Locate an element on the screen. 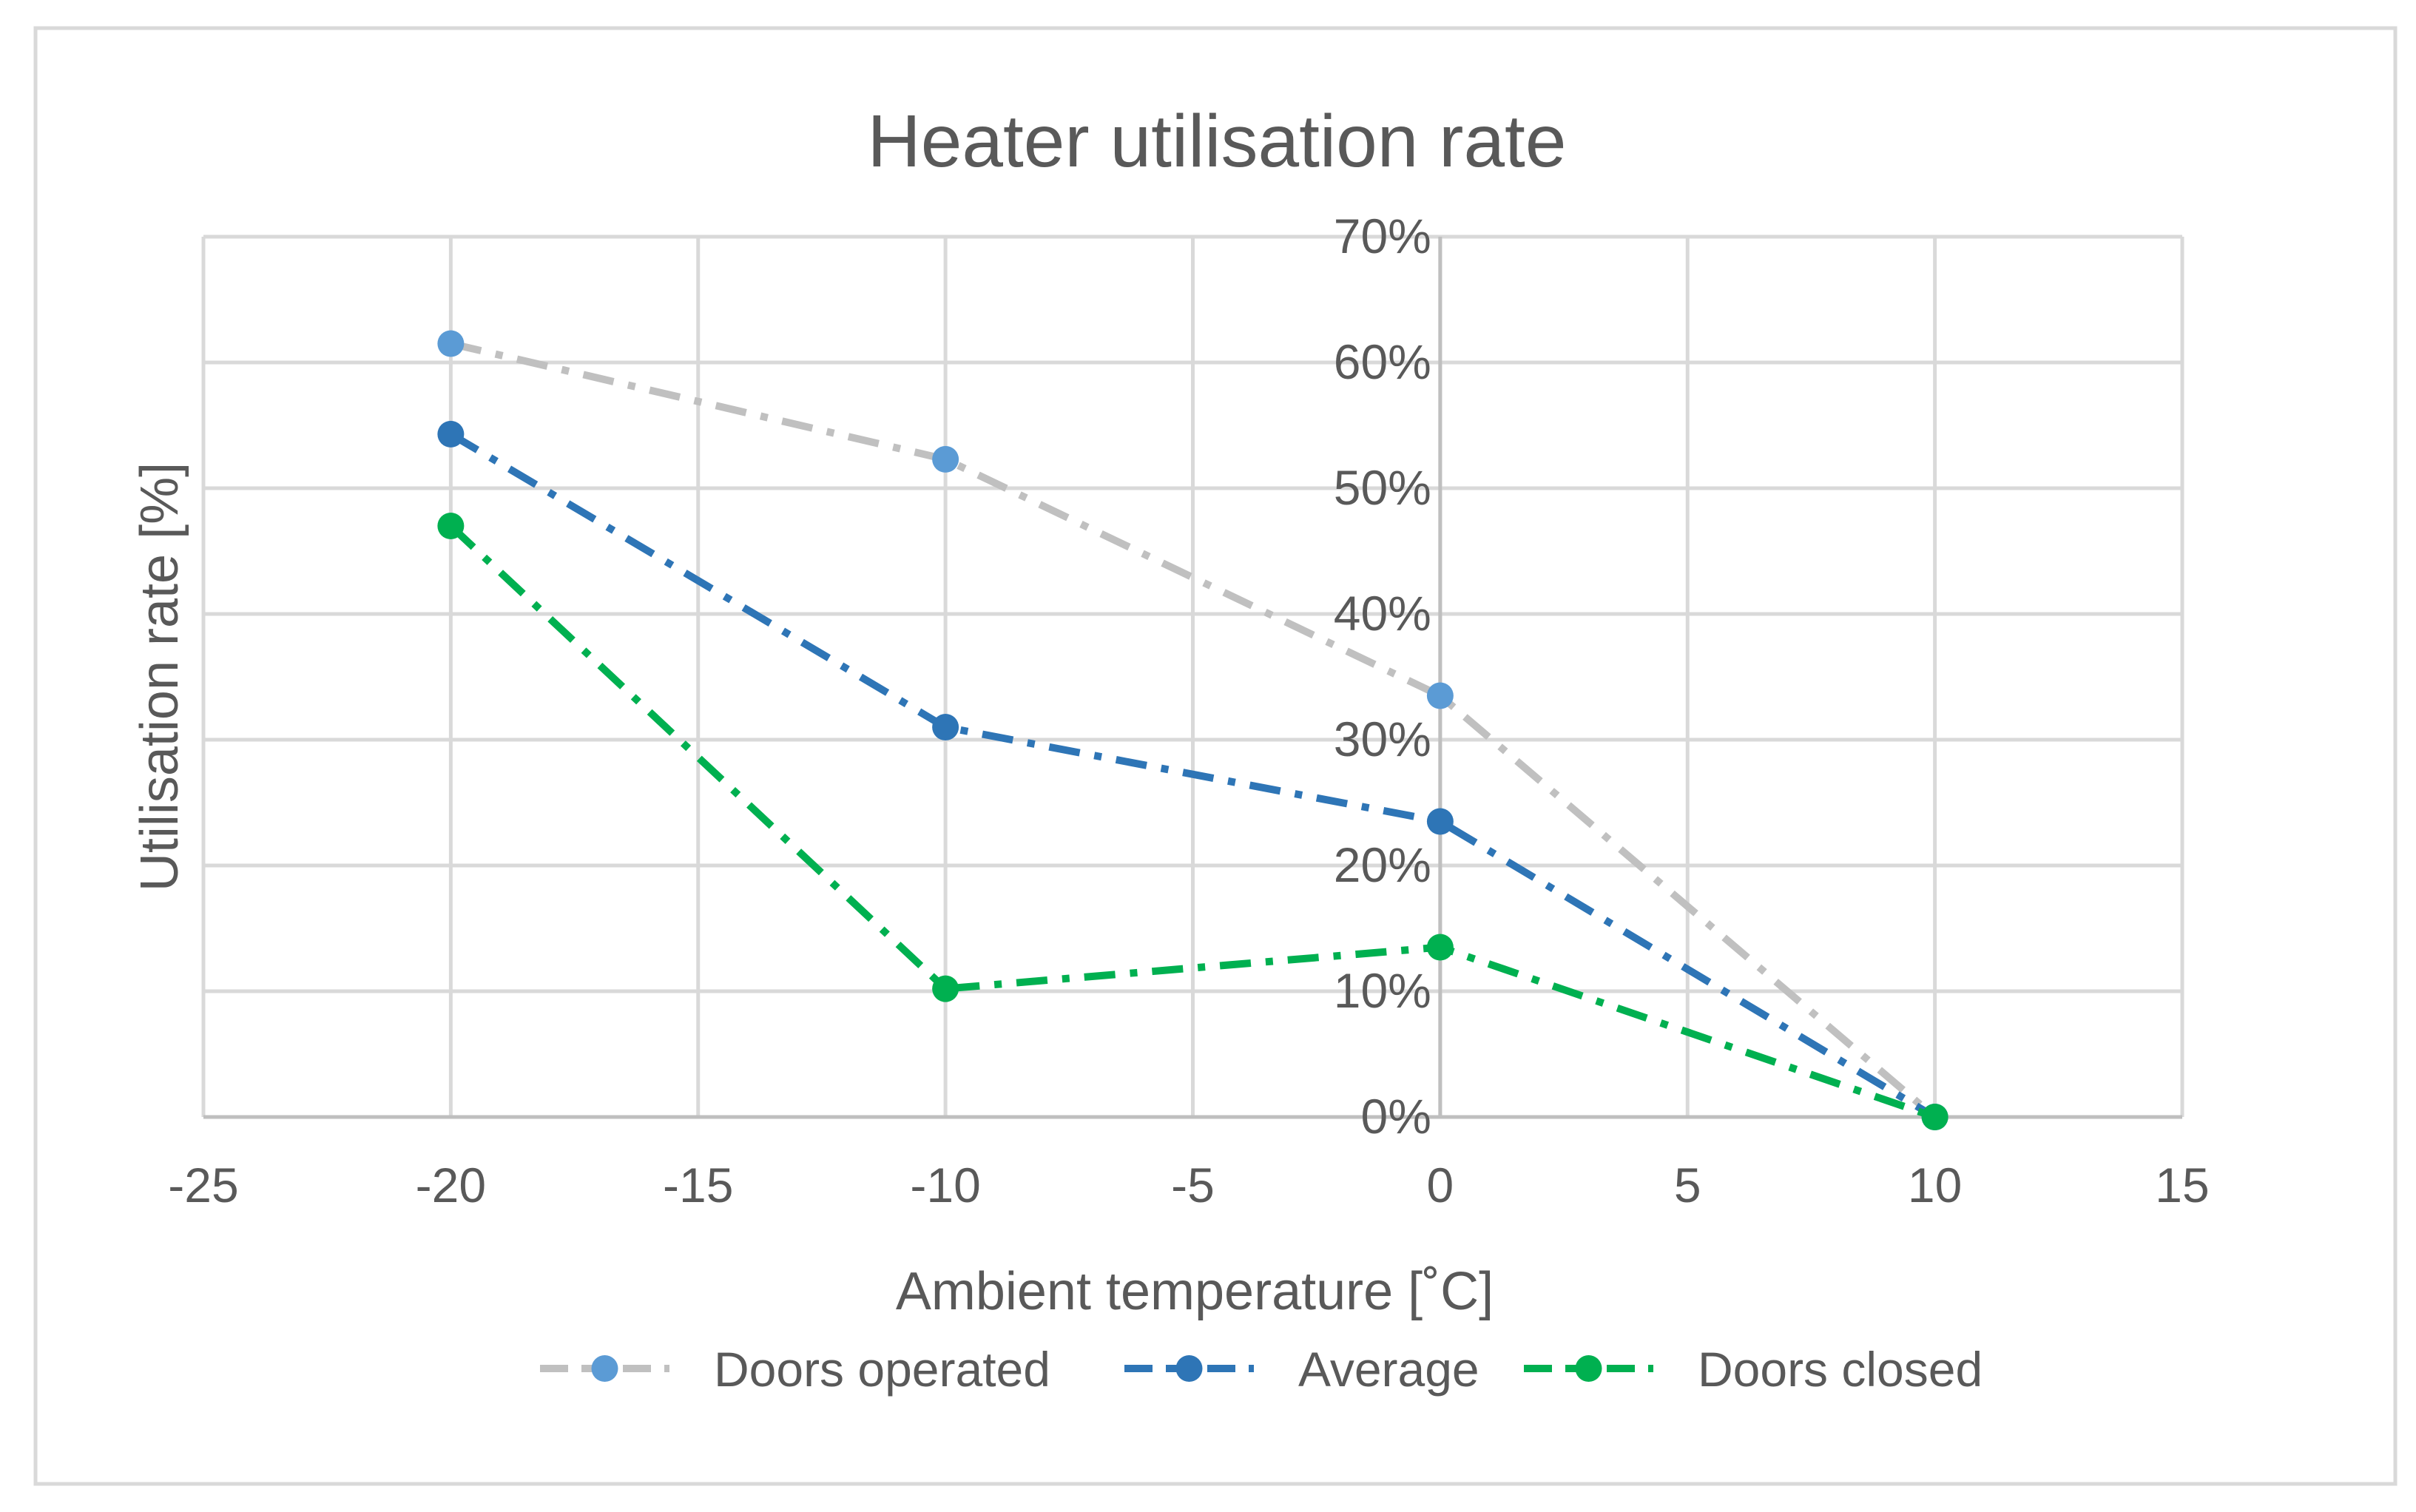  x-tick-label: 5 is located at coordinates (1687, 1185).